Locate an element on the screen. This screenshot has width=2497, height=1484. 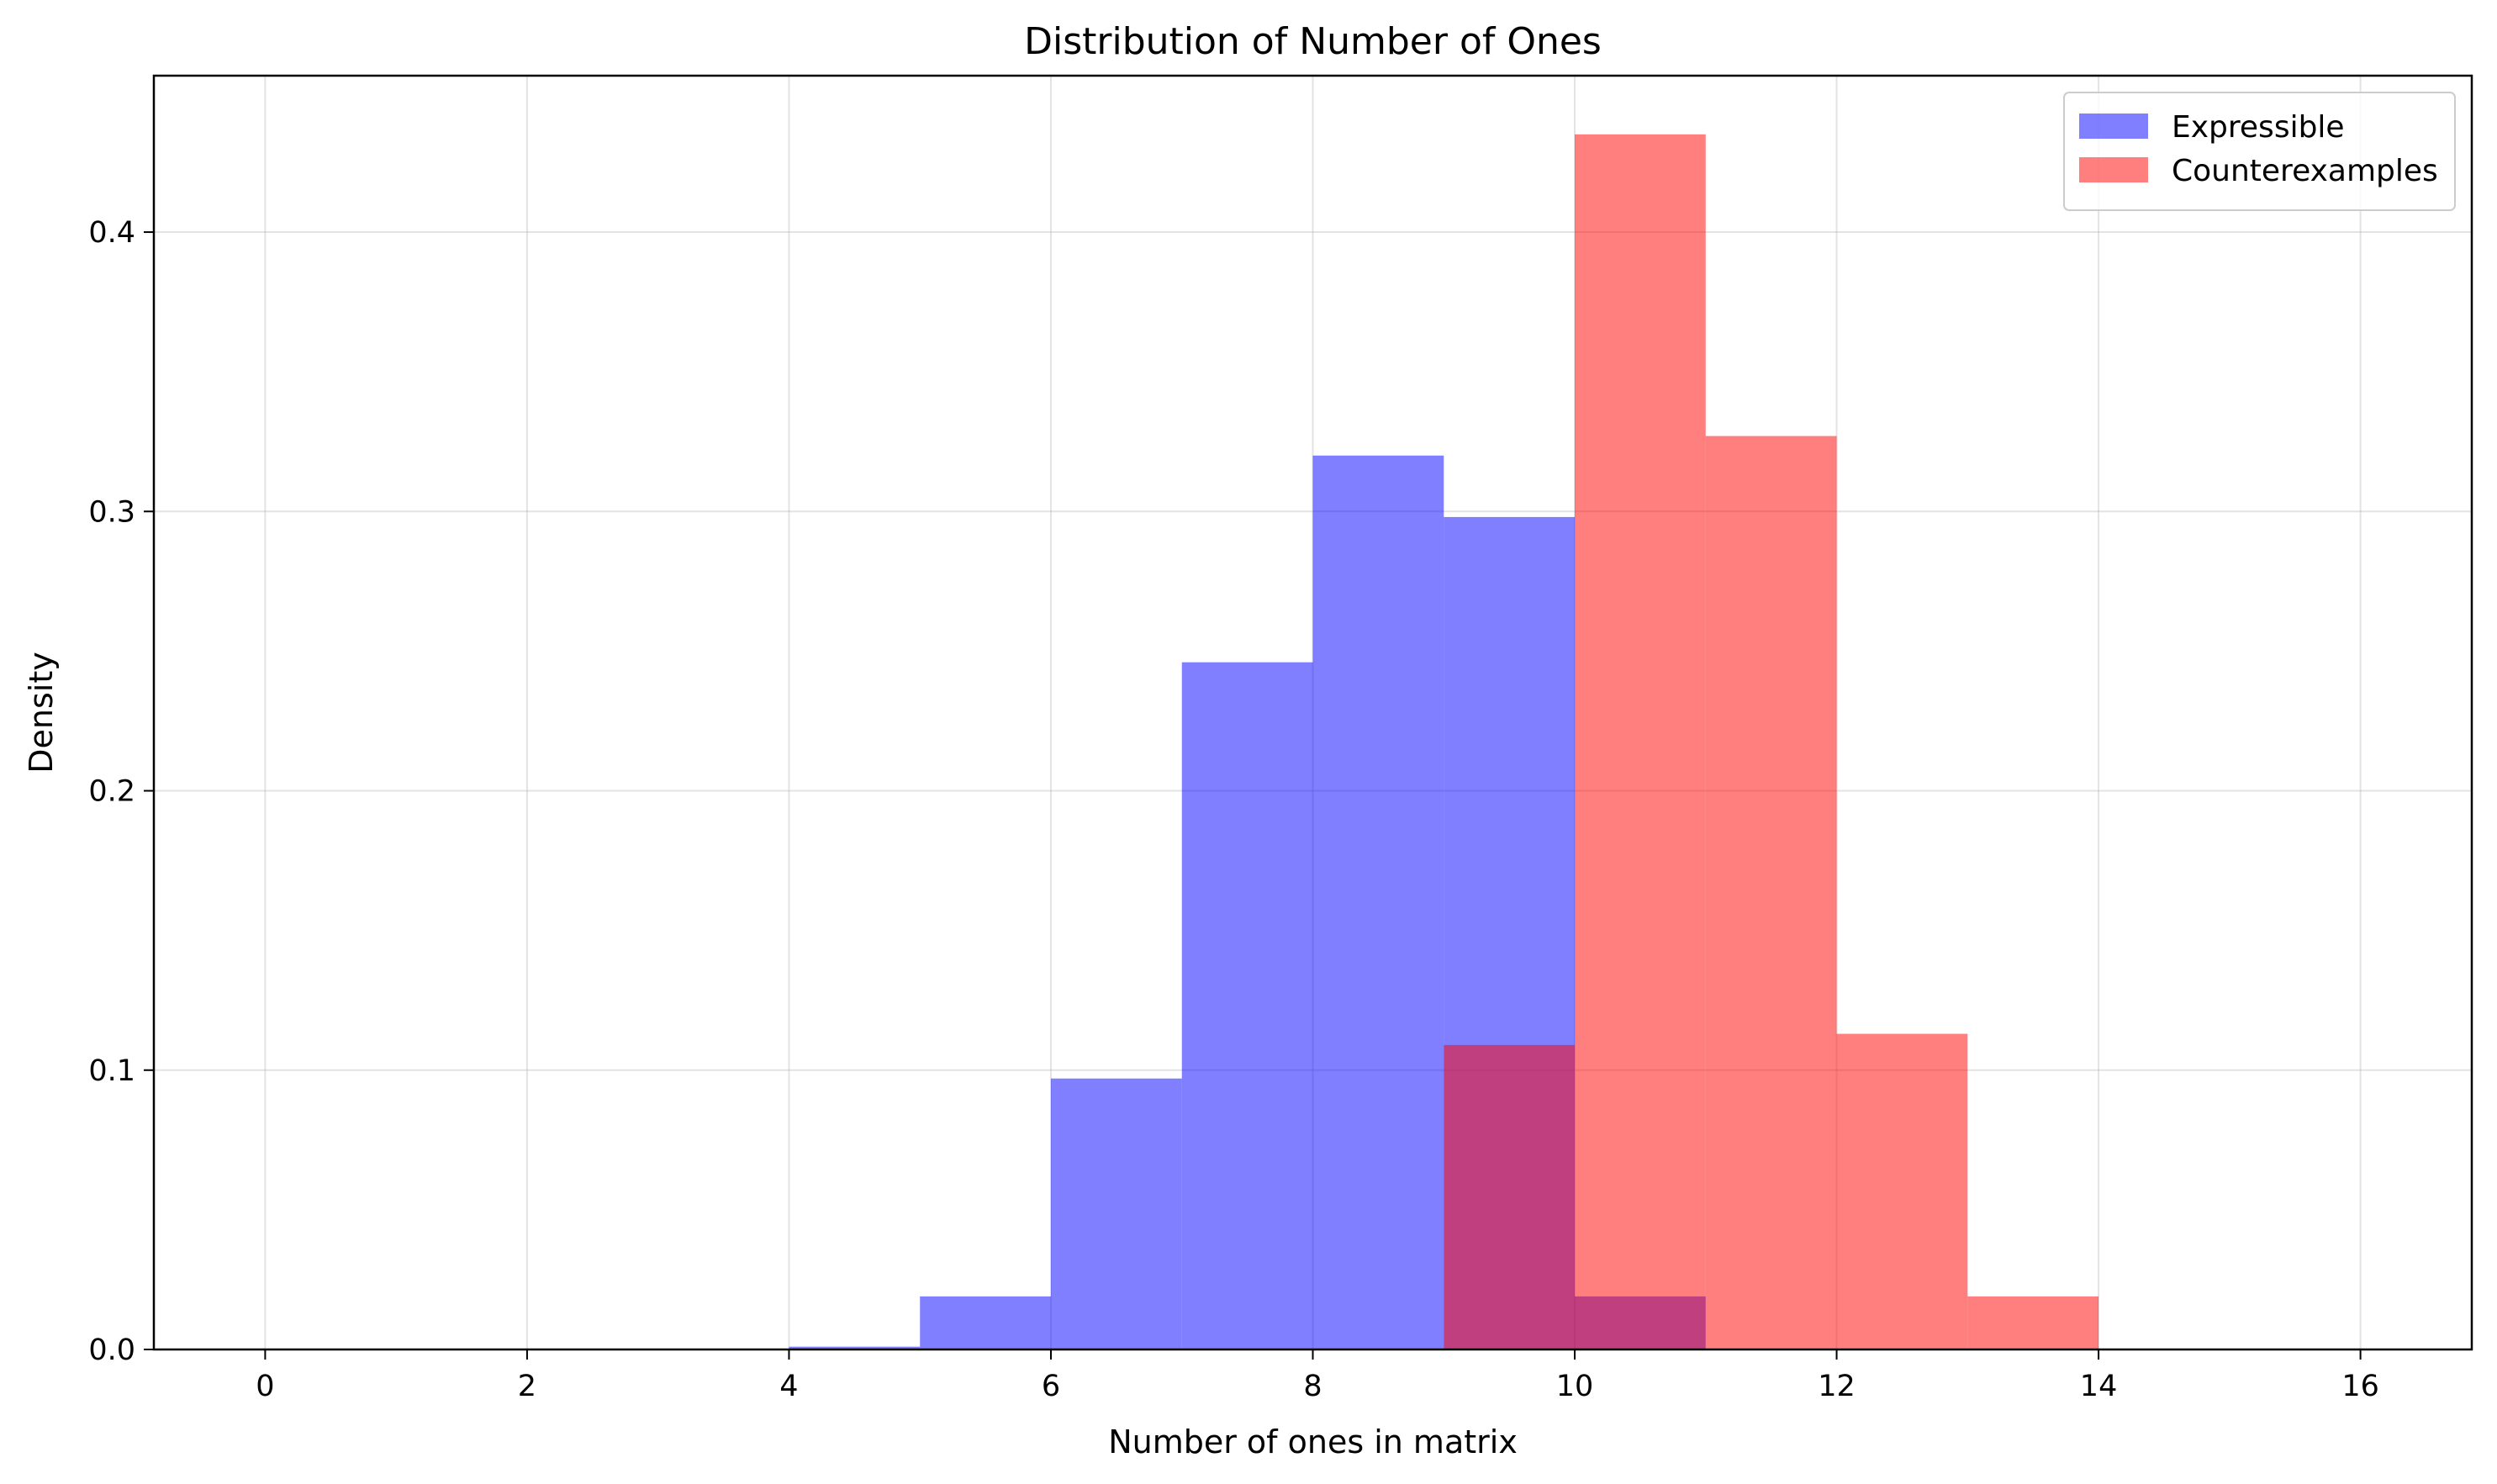
y-tick-label: 0.4 is located at coordinates (111, 233).